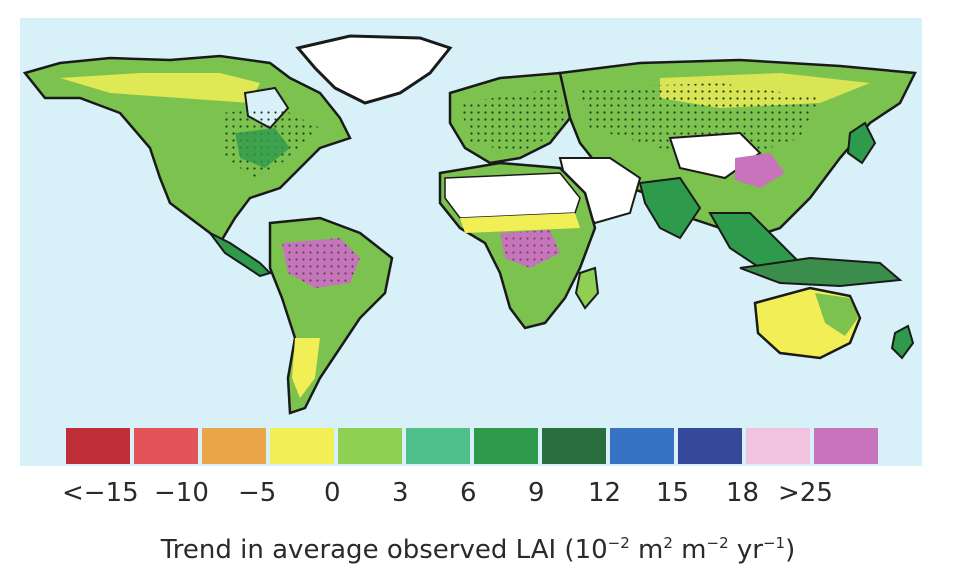  Describe the element at coordinates (468, 493) in the screenshot. I see `legend-label: 6` at that location.